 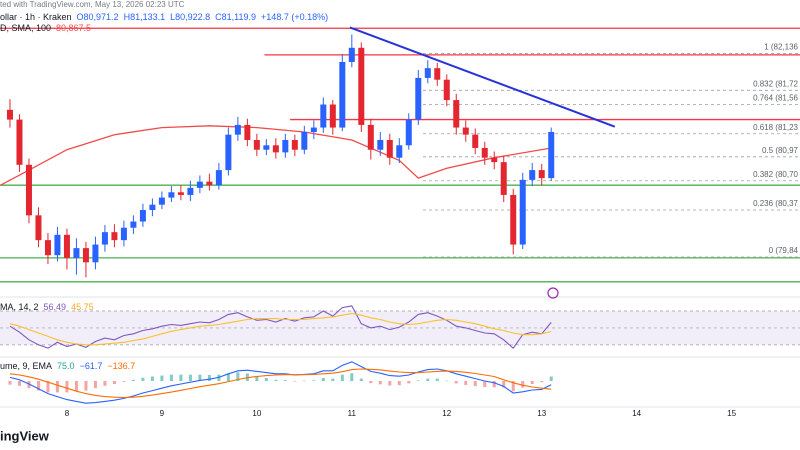 What do you see at coordinates (97, 17) in the screenshot?
I see `ohlc-value: O80,971.2` at bounding box center [97, 17].